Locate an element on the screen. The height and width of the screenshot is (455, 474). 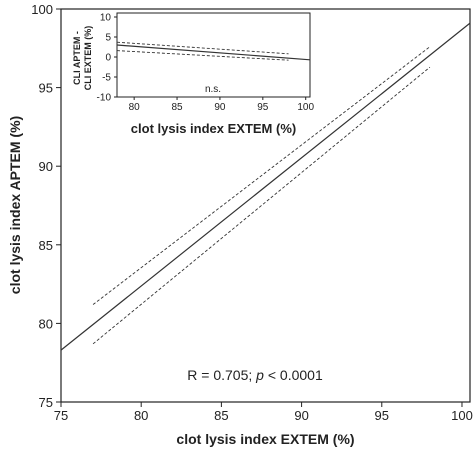
main-y-tick-label: 90 is located at coordinates (46, 166).